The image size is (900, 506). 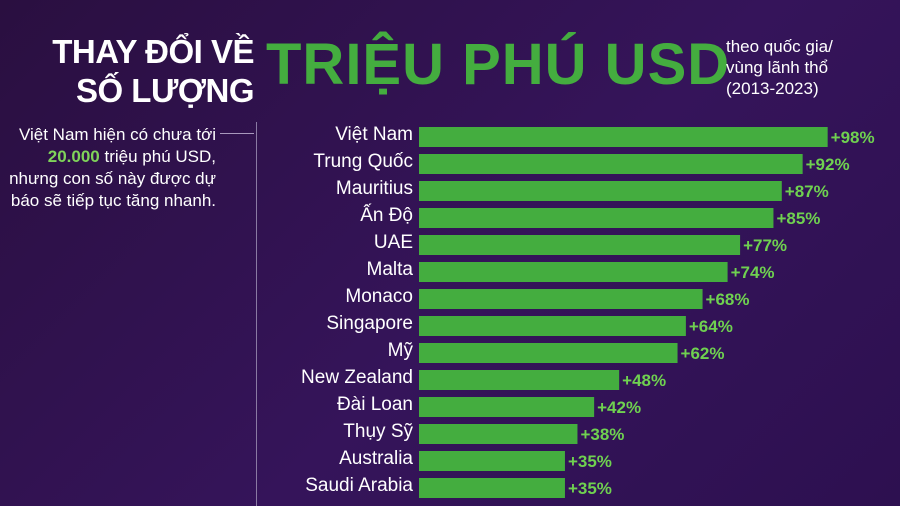 I want to click on category-label: Saudi Arabia, so click(x=359, y=485).